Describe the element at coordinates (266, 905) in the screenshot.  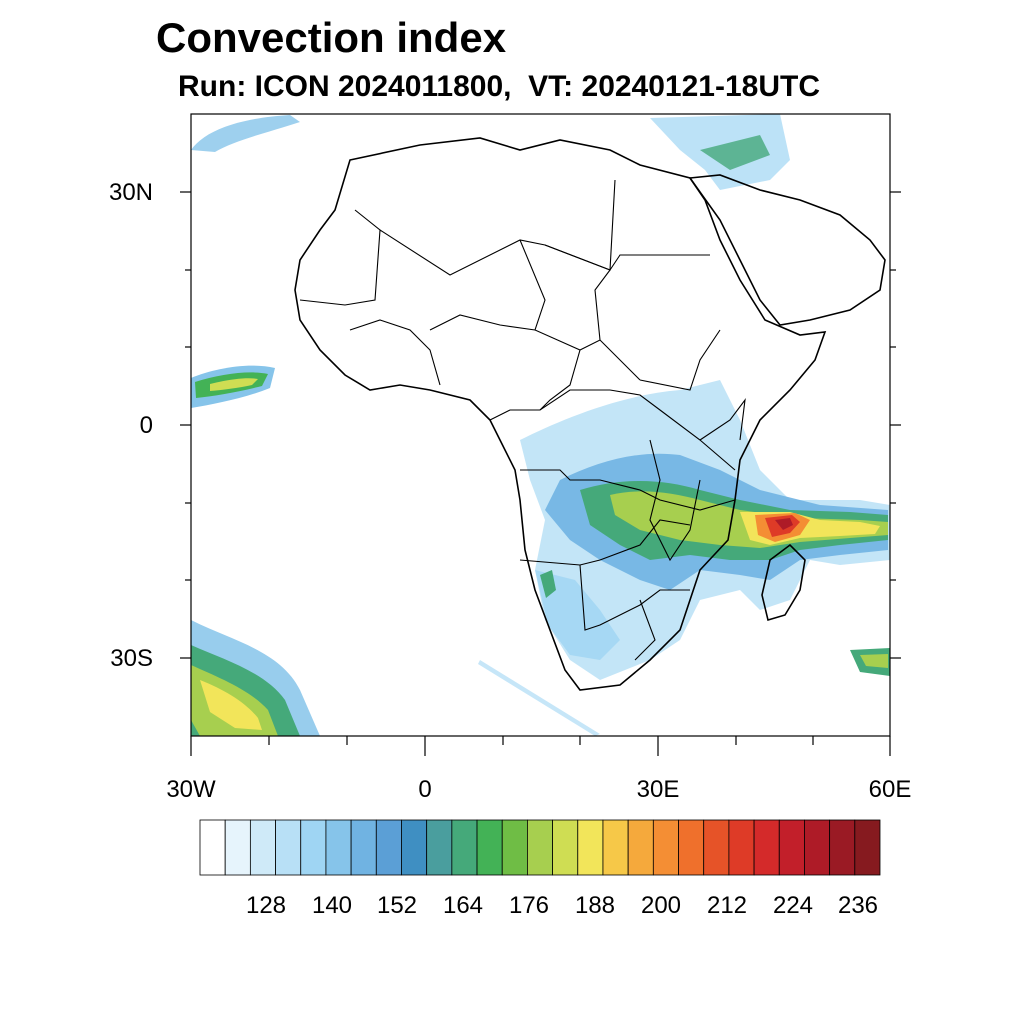
I see `colorbar-label: 128` at that location.